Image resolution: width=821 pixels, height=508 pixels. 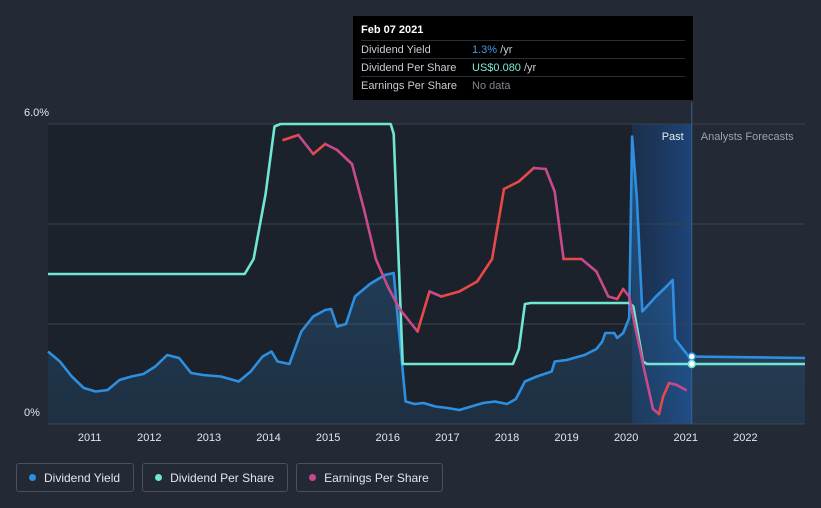 I want to click on x-tick-label: 2011, so click(x=90, y=438).